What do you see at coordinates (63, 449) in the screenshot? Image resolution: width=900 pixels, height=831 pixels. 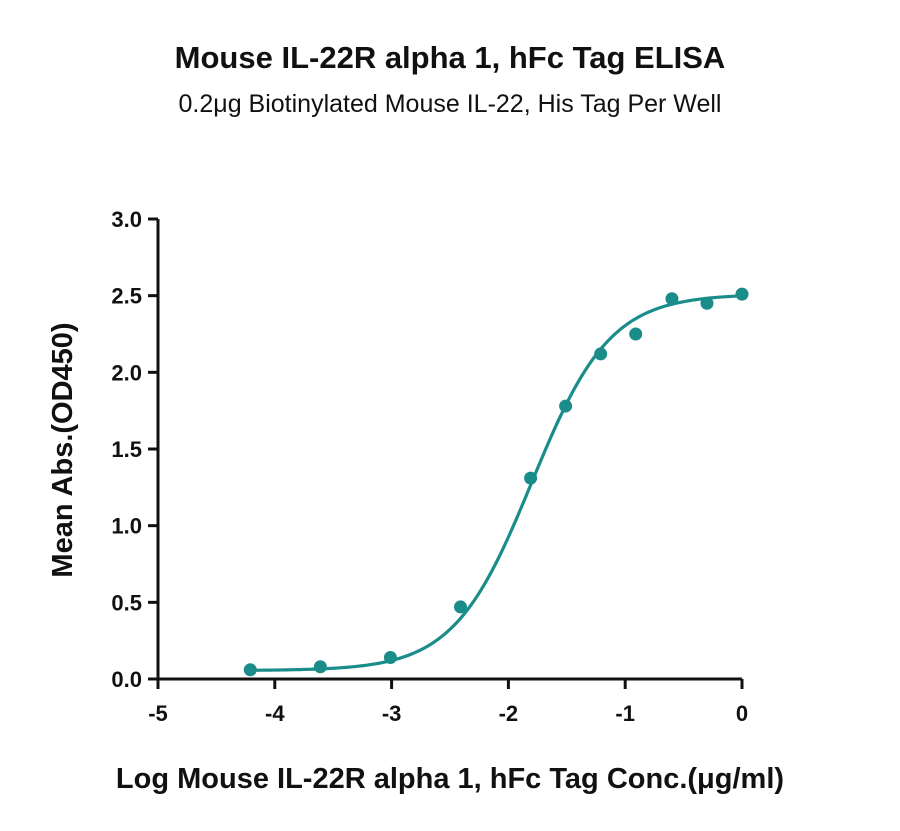 I see `y-axis-title: Mean Abs.(OD450)` at bounding box center [63, 449].